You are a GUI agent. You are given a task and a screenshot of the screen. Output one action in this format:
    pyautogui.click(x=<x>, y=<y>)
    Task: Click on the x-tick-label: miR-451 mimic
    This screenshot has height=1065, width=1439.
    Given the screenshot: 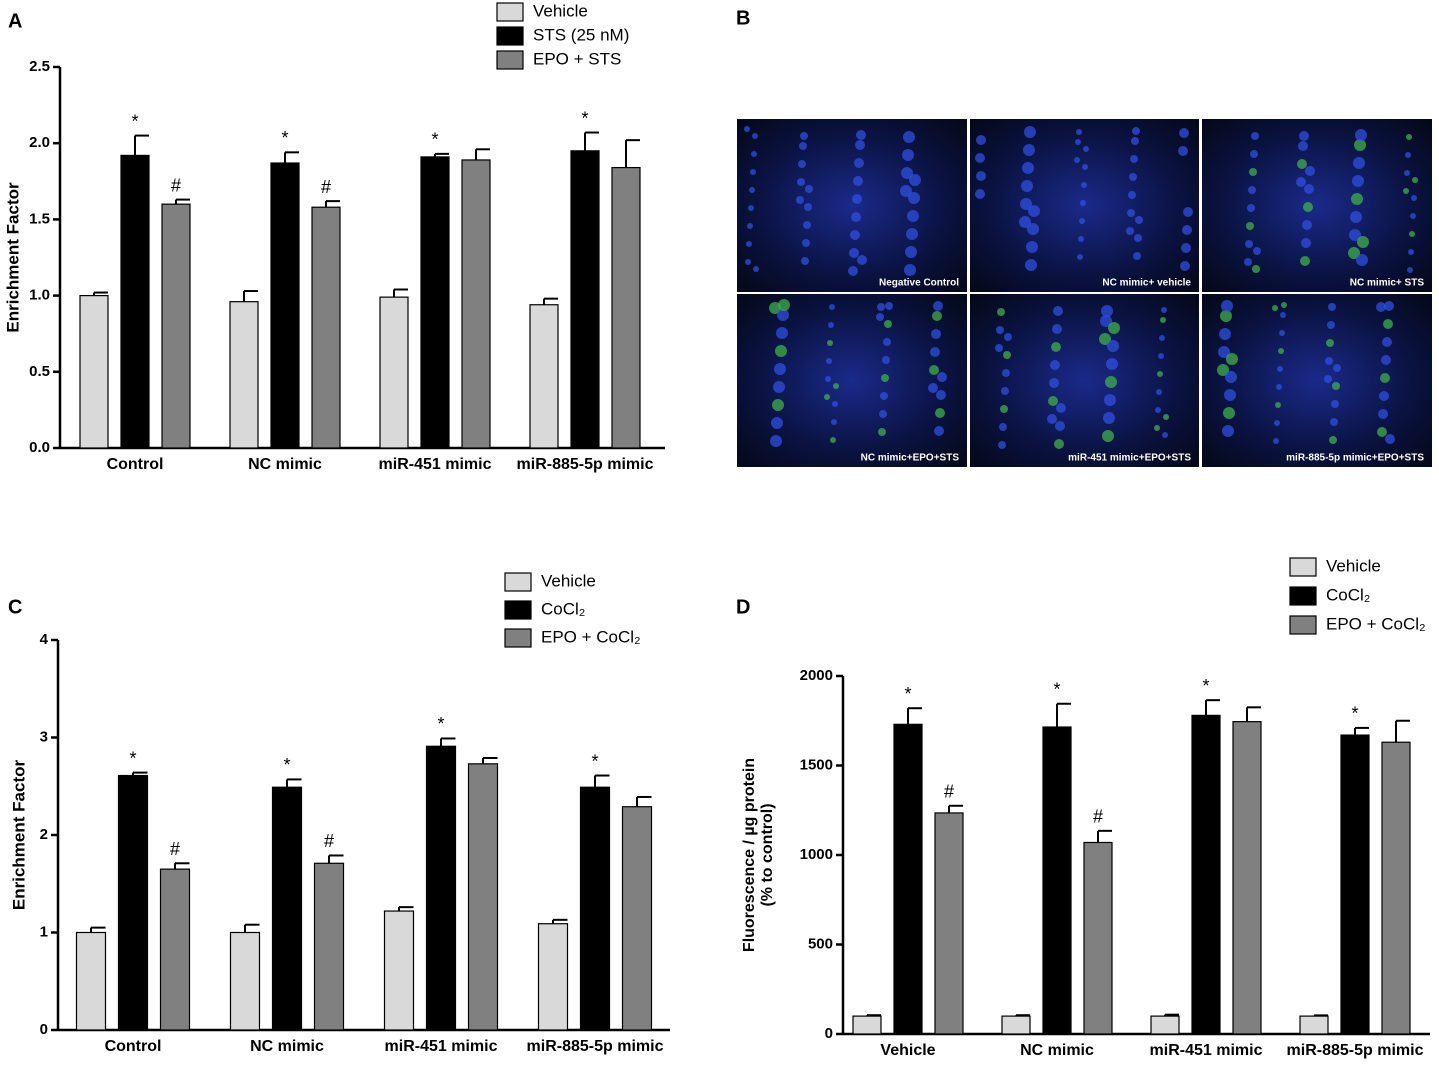 What is the action you would take?
    pyautogui.click(x=1206, y=1050)
    